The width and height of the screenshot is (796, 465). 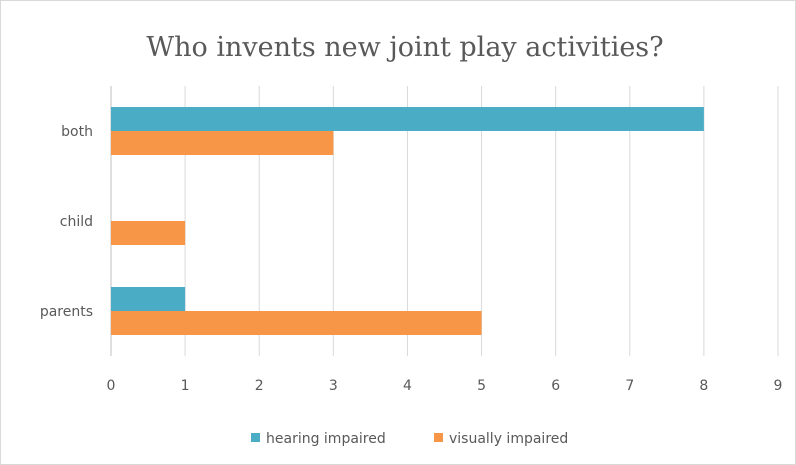 I want to click on x-tick-label: 9, so click(x=778, y=386).